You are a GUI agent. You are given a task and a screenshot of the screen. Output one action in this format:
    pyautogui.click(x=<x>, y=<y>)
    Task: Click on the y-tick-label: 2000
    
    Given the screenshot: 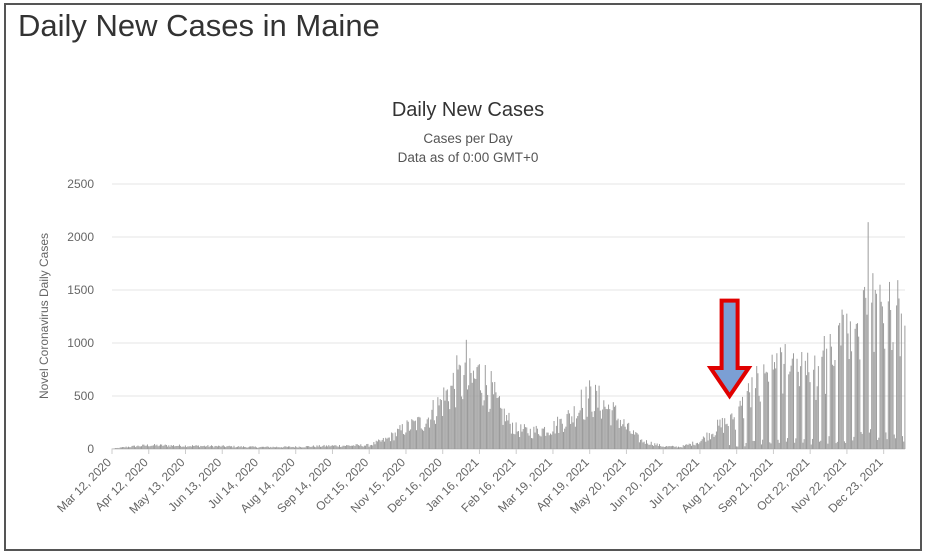 What is the action you would take?
    pyautogui.click(x=80, y=237)
    